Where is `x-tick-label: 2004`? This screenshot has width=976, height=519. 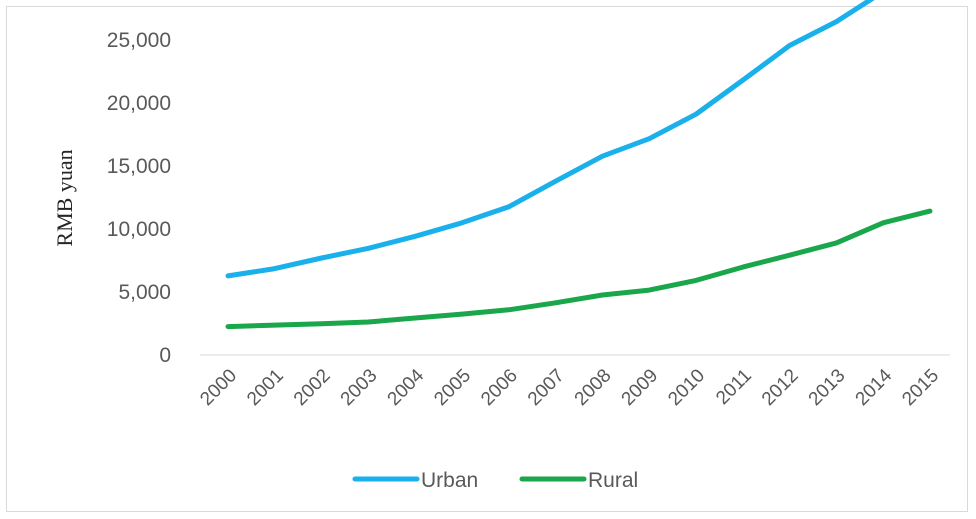
x-tick-label: 2004 is located at coordinates (406, 387).